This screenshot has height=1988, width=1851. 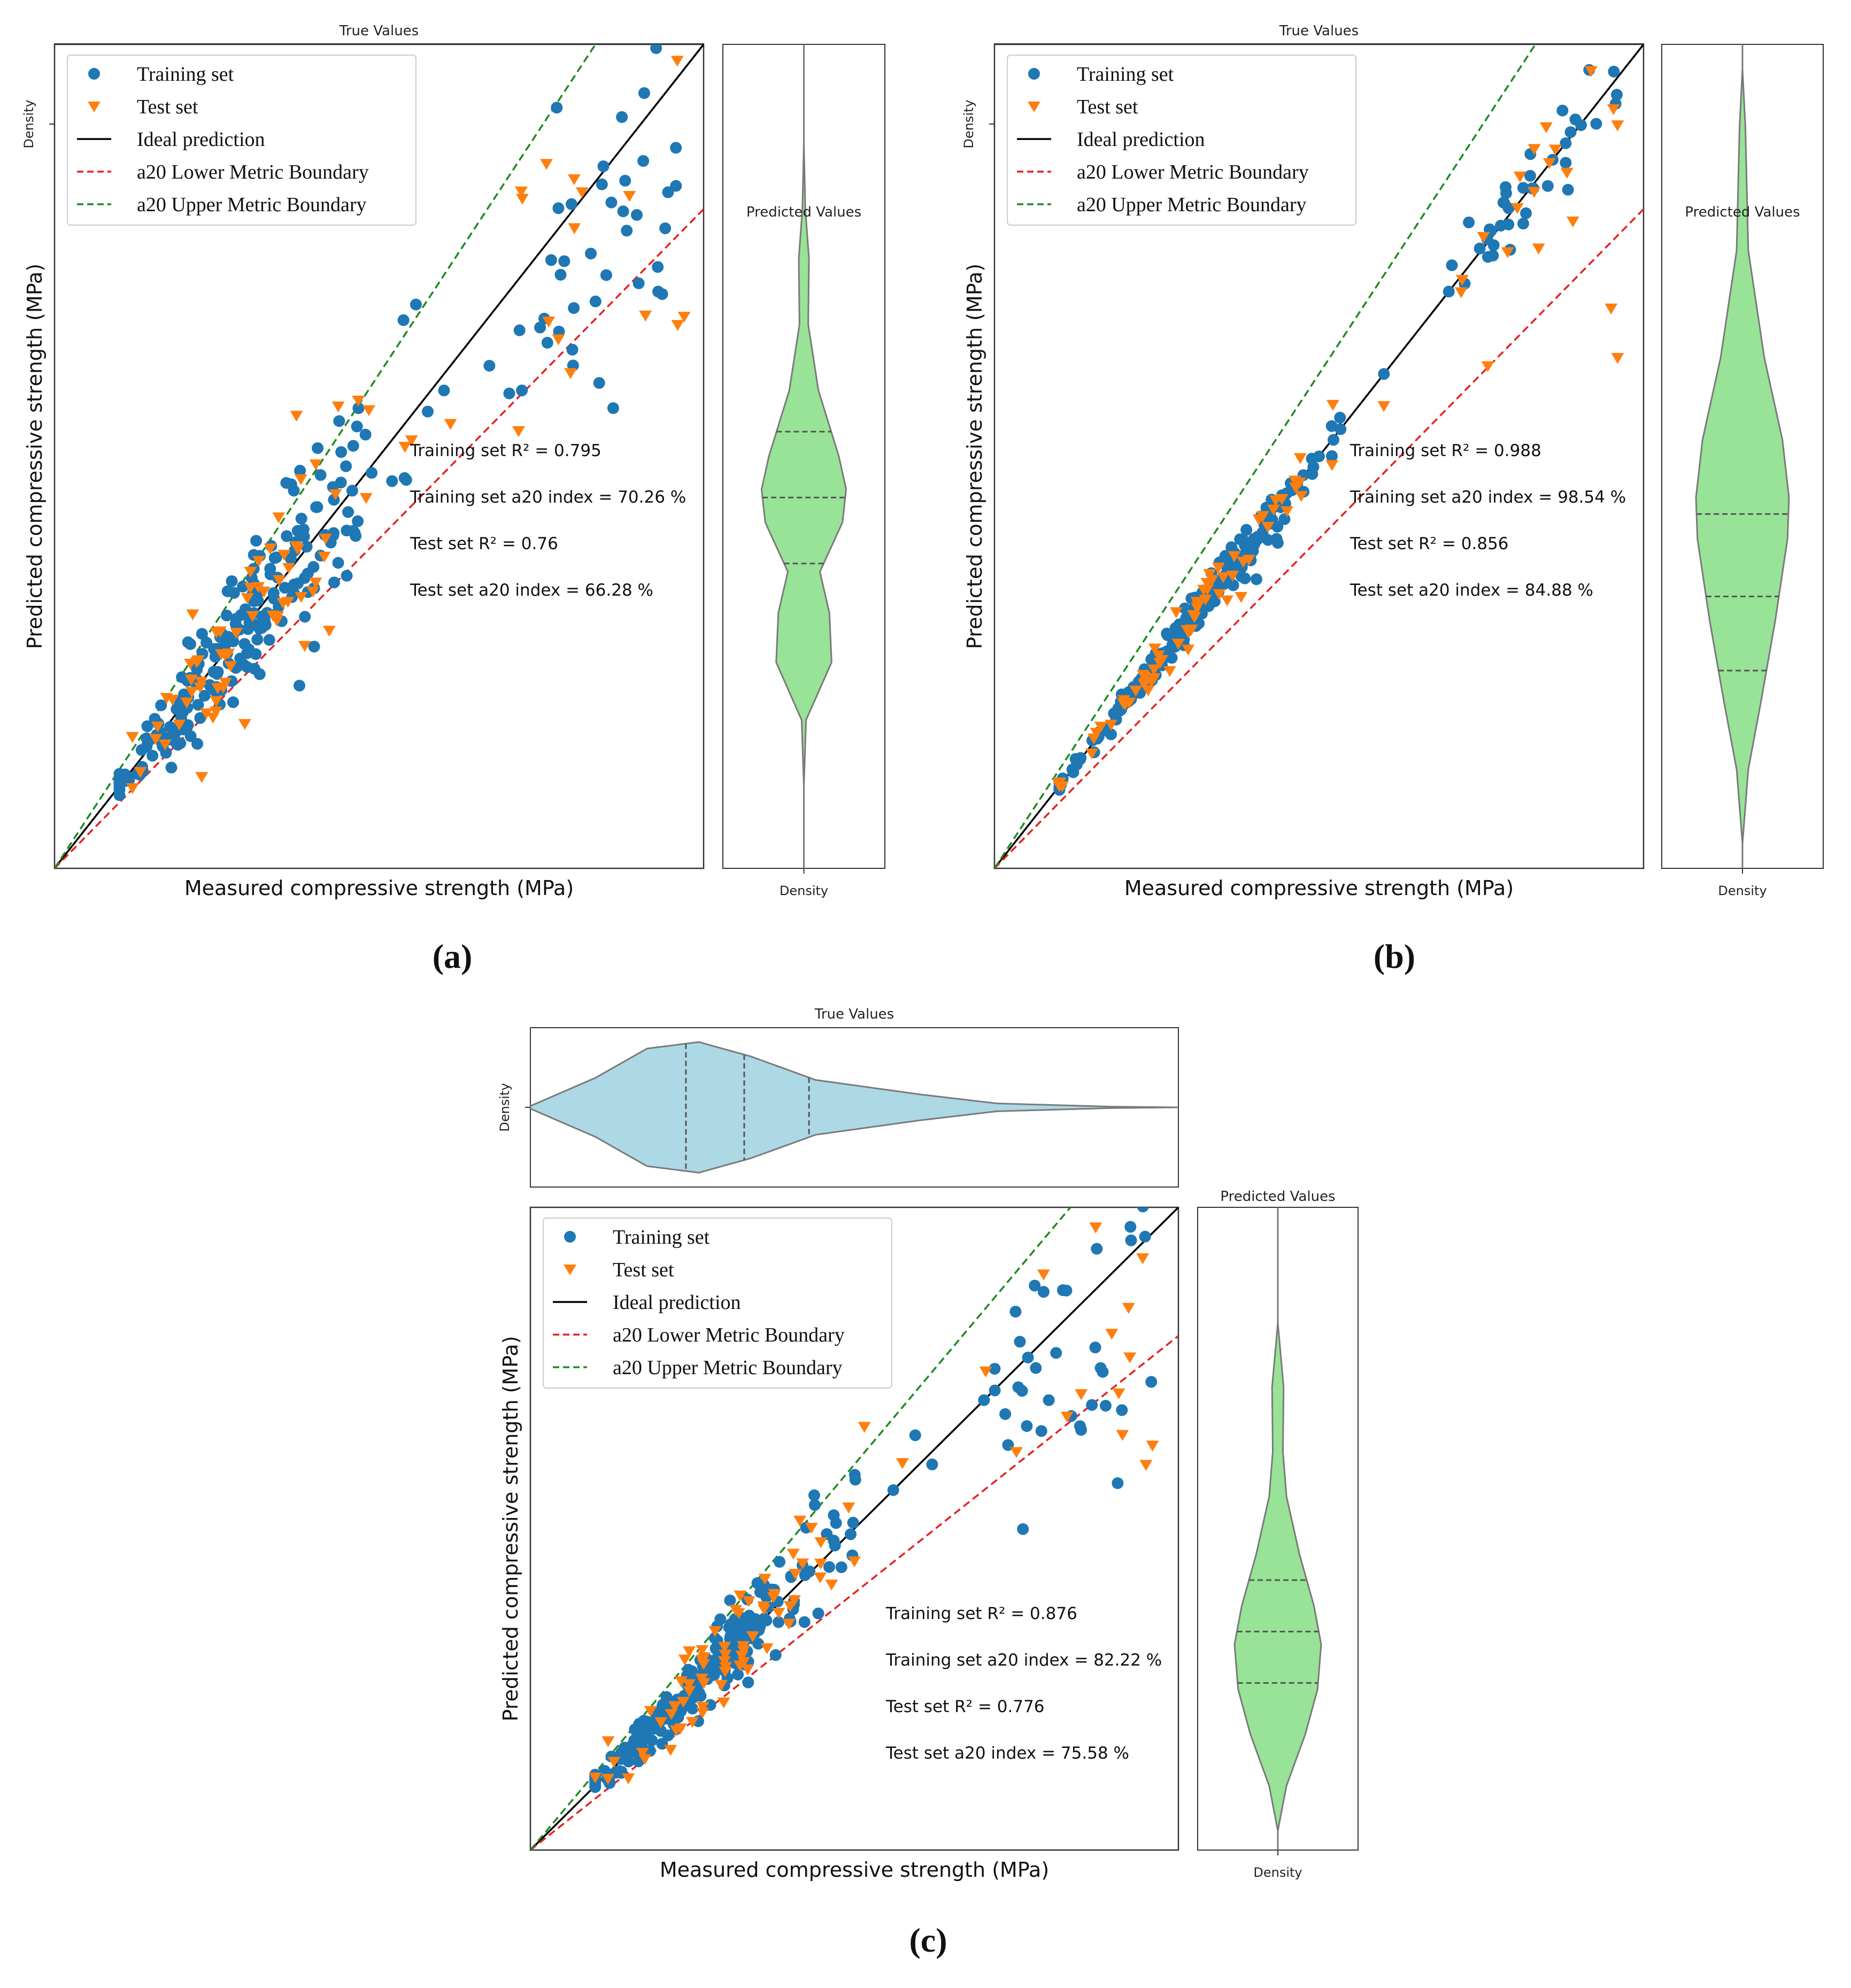 What do you see at coordinates (1034, 107) in the screenshot?
I see `legend-test-marker` at bounding box center [1034, 107].